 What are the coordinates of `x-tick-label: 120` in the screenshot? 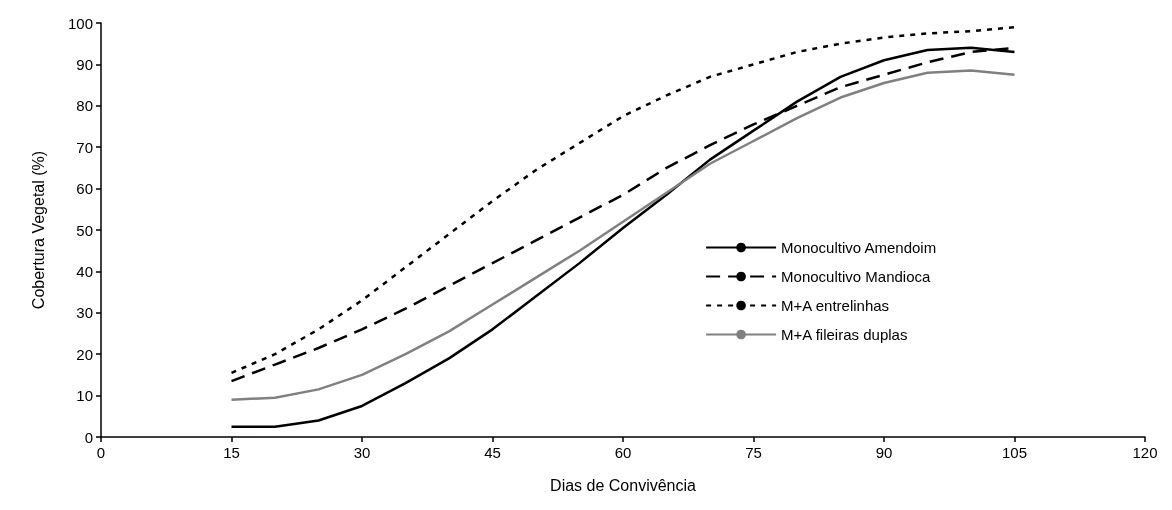 It's located at (1145, 452).